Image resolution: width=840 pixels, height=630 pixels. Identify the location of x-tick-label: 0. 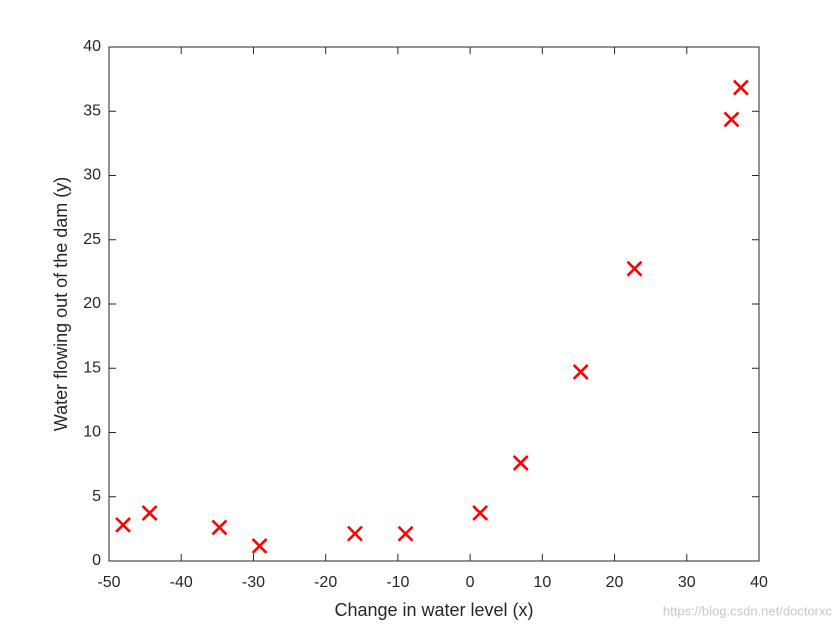
(470, 582).